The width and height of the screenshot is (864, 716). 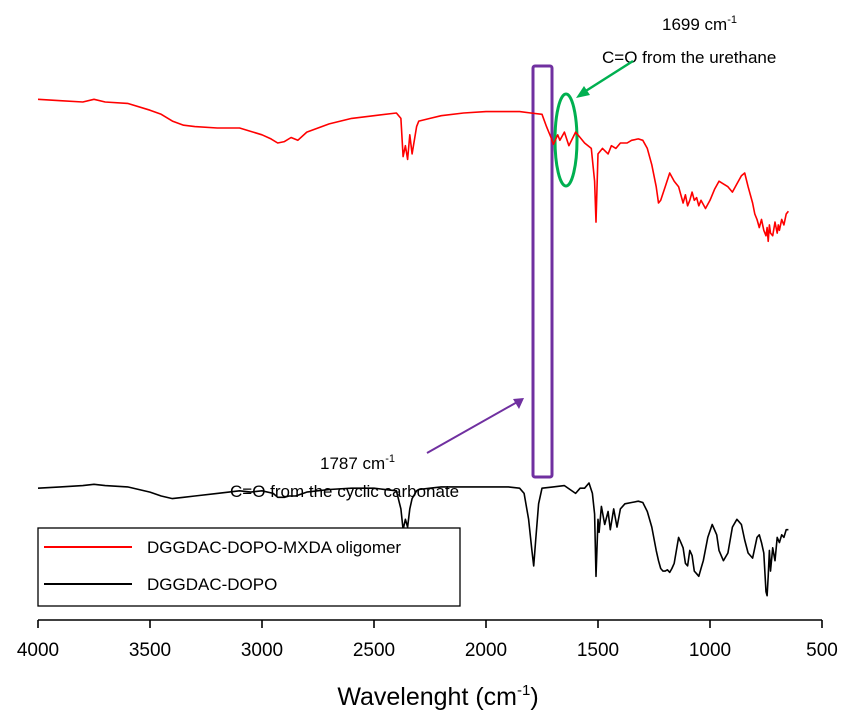 I want to click on carbonate-highlight-box, so click(x=542, y=271).